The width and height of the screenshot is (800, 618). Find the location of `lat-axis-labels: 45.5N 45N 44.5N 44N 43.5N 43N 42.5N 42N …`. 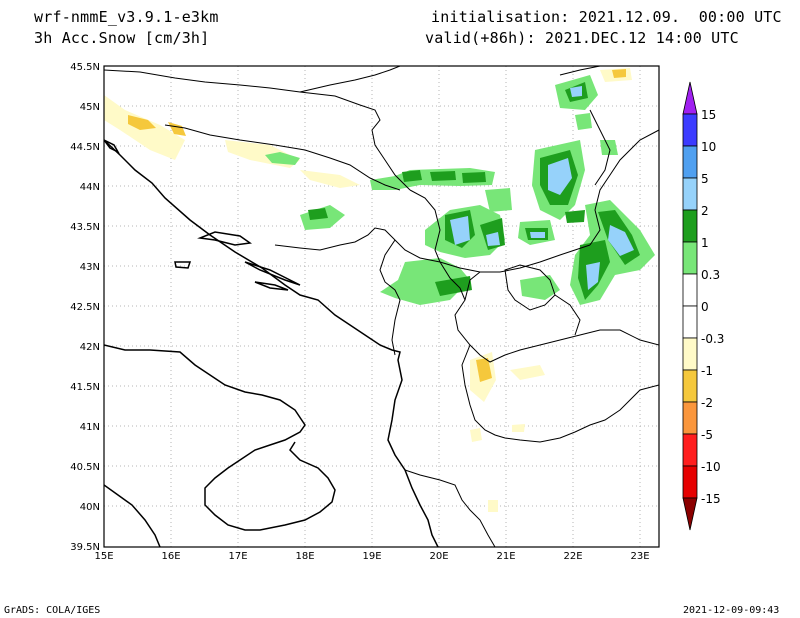

lat-axis-labels: 45.5N 45N 44.5N 44N 43.5N 43N 42.5N 42N … is located at coordinates (85, 307).